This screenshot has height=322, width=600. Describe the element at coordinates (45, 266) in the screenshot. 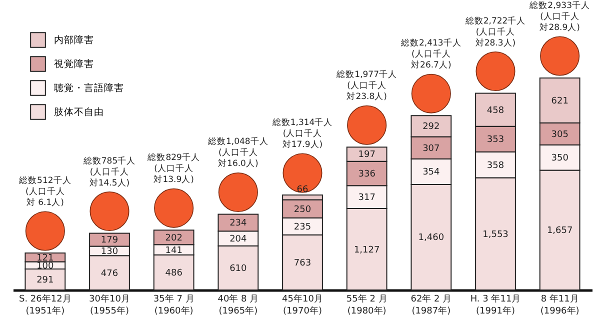

I see `data-label: 100` at that location.